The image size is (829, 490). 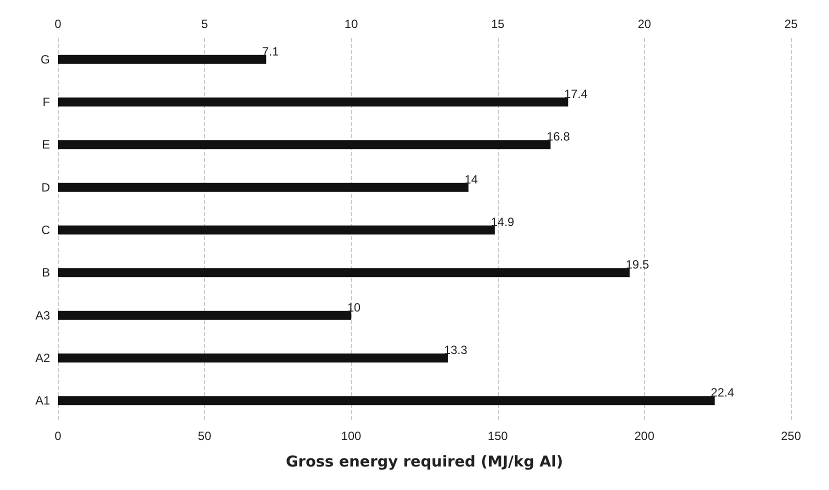 I want to click on x2-tick-label: 15, so click(x=498, y=24).